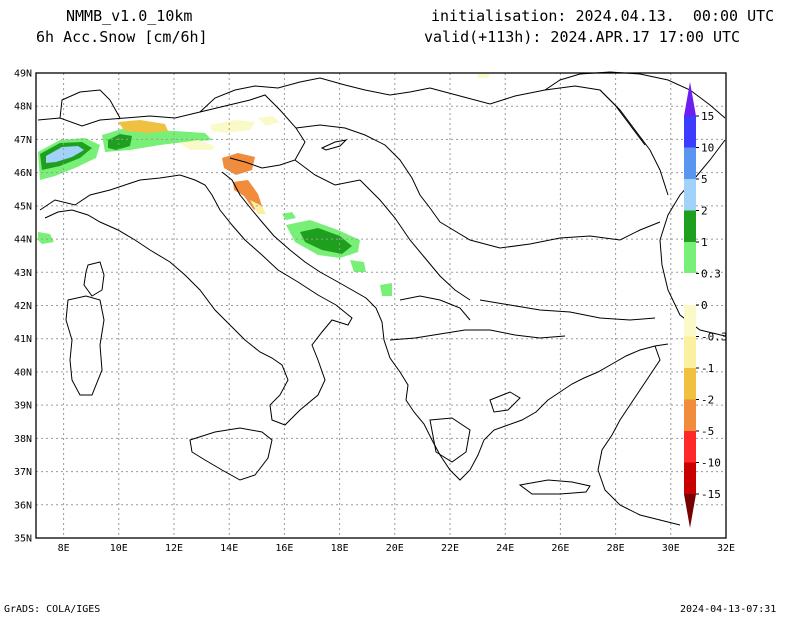 This screenshot has height=618, width=800. What do you see at coordinates (704, 242) in the screenshot?
I see `legend-label: 1` at bounding box center [704, 242].